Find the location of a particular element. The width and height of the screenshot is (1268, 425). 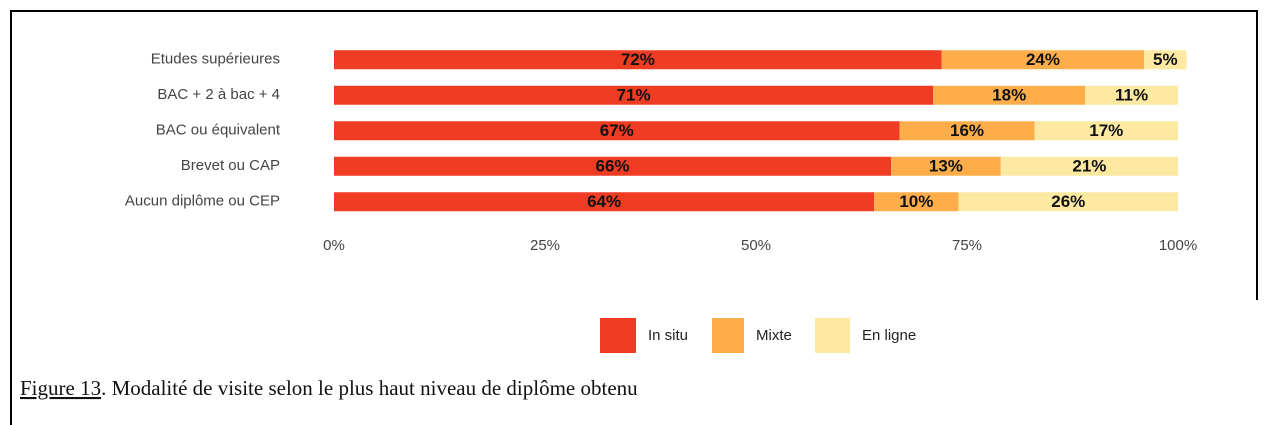

category-label: BAC + 2 à bac + 4 is located at coordinates (218, 94).